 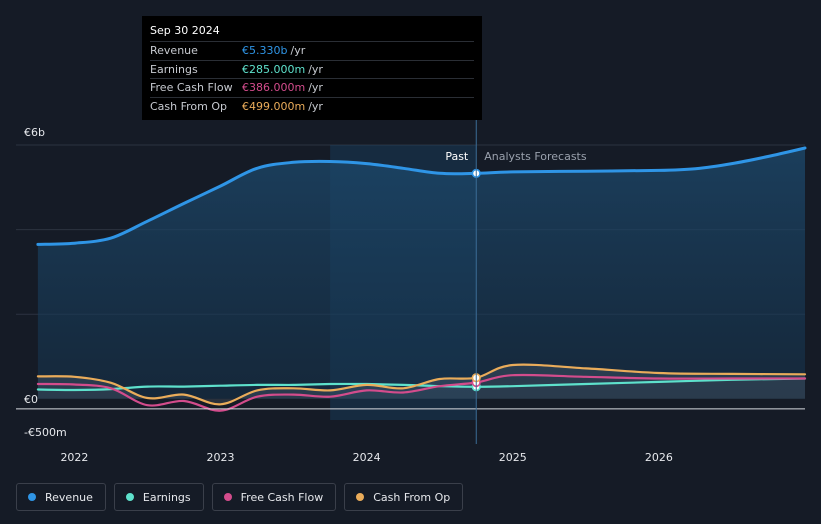 I want to click on tooltip-row-fcf: Free Cash Flow €386.000m /yr, so click(x=312, y=87).